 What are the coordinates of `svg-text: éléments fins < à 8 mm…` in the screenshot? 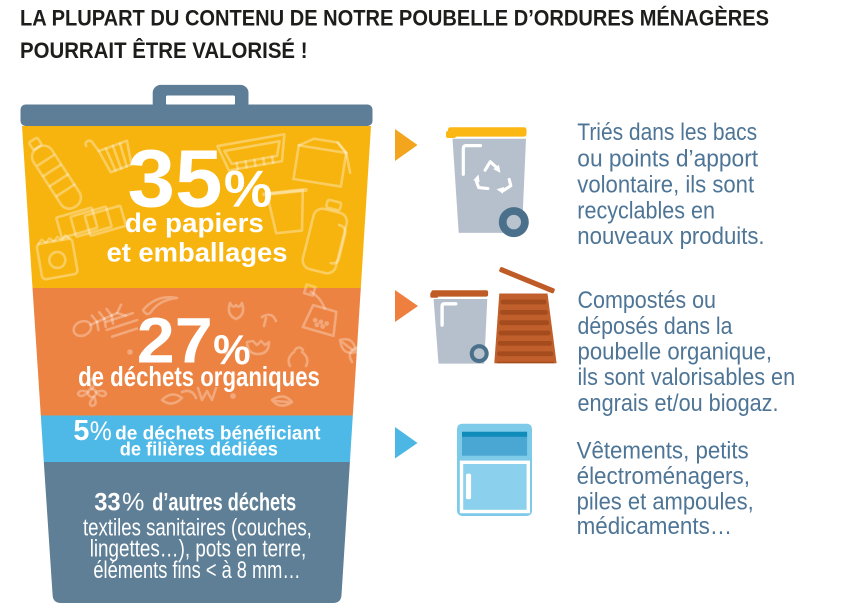 It's located at (196, 570).